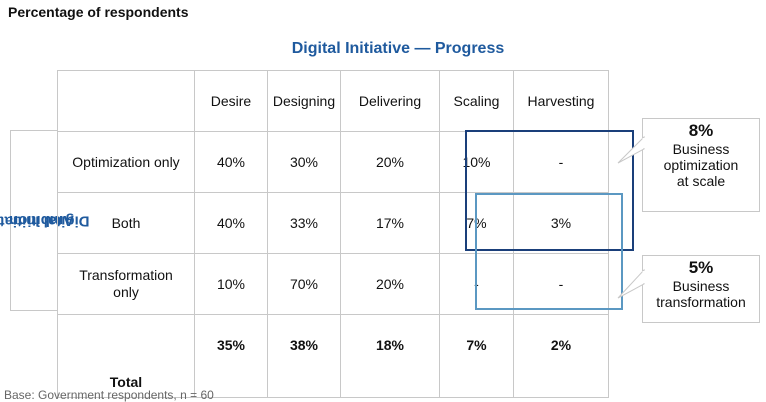 This screenshot has width=766, height=402. Describe the element at coordinates (109, 395) in the screenshot. I see `footnote: Base: Government respondents, n = 60` at that location.